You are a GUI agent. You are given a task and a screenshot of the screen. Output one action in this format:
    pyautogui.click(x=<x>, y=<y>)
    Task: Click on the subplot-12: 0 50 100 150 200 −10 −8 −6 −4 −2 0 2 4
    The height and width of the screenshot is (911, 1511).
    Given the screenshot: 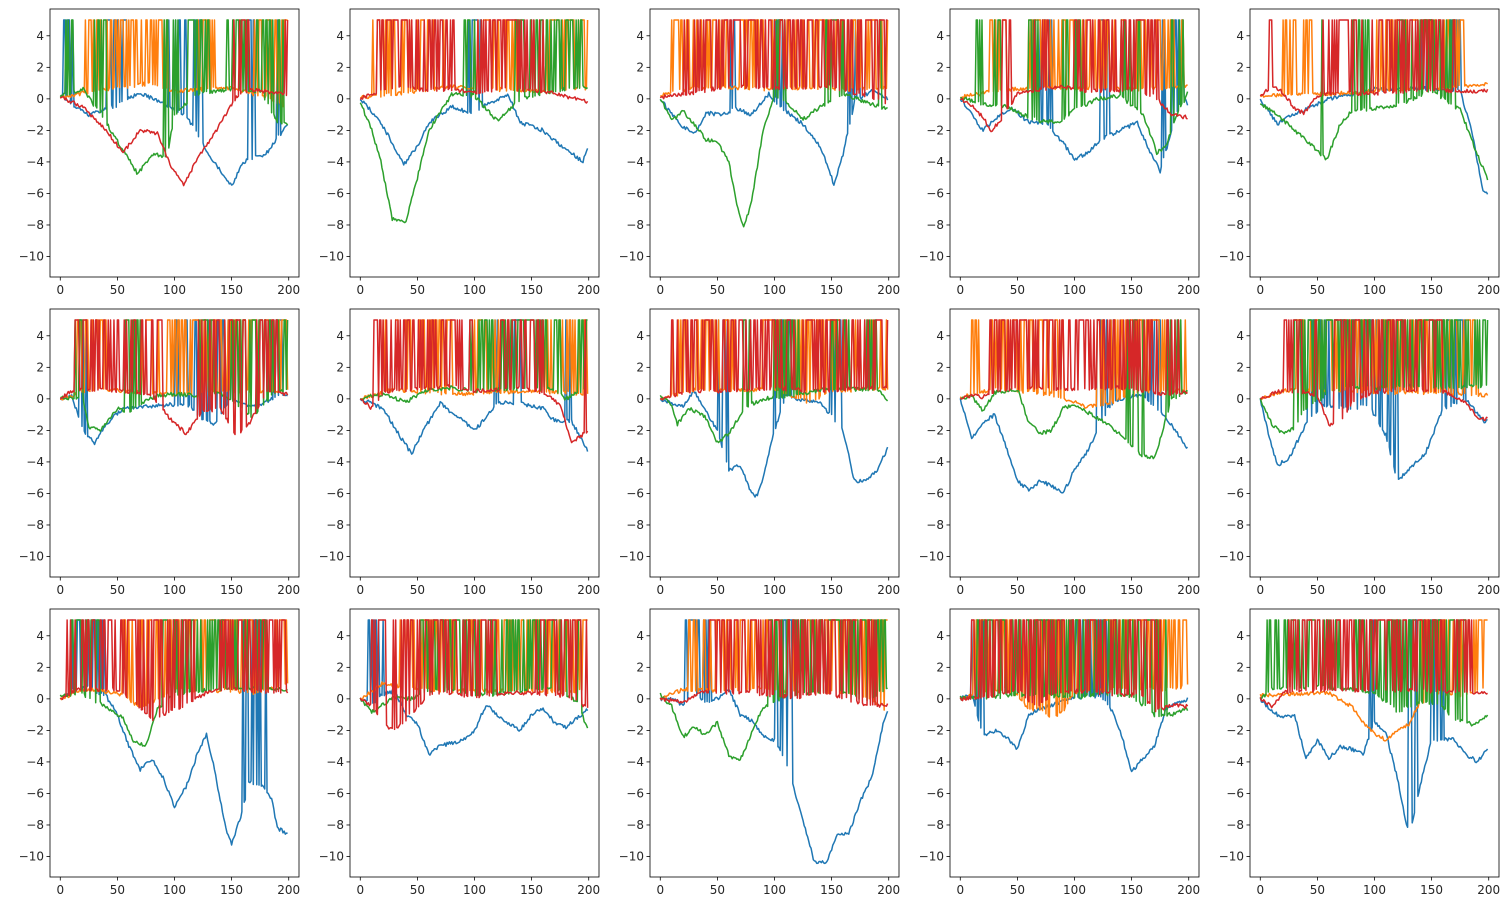 What is the action you would take?
    pyautogui.click(x=459, y=752)
    